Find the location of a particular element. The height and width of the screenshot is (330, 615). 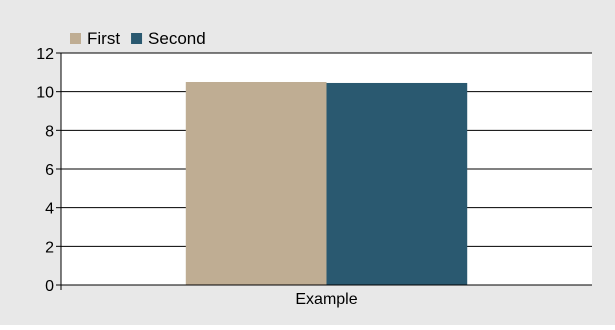

legend: First Second is located at coordinates (138, 38).